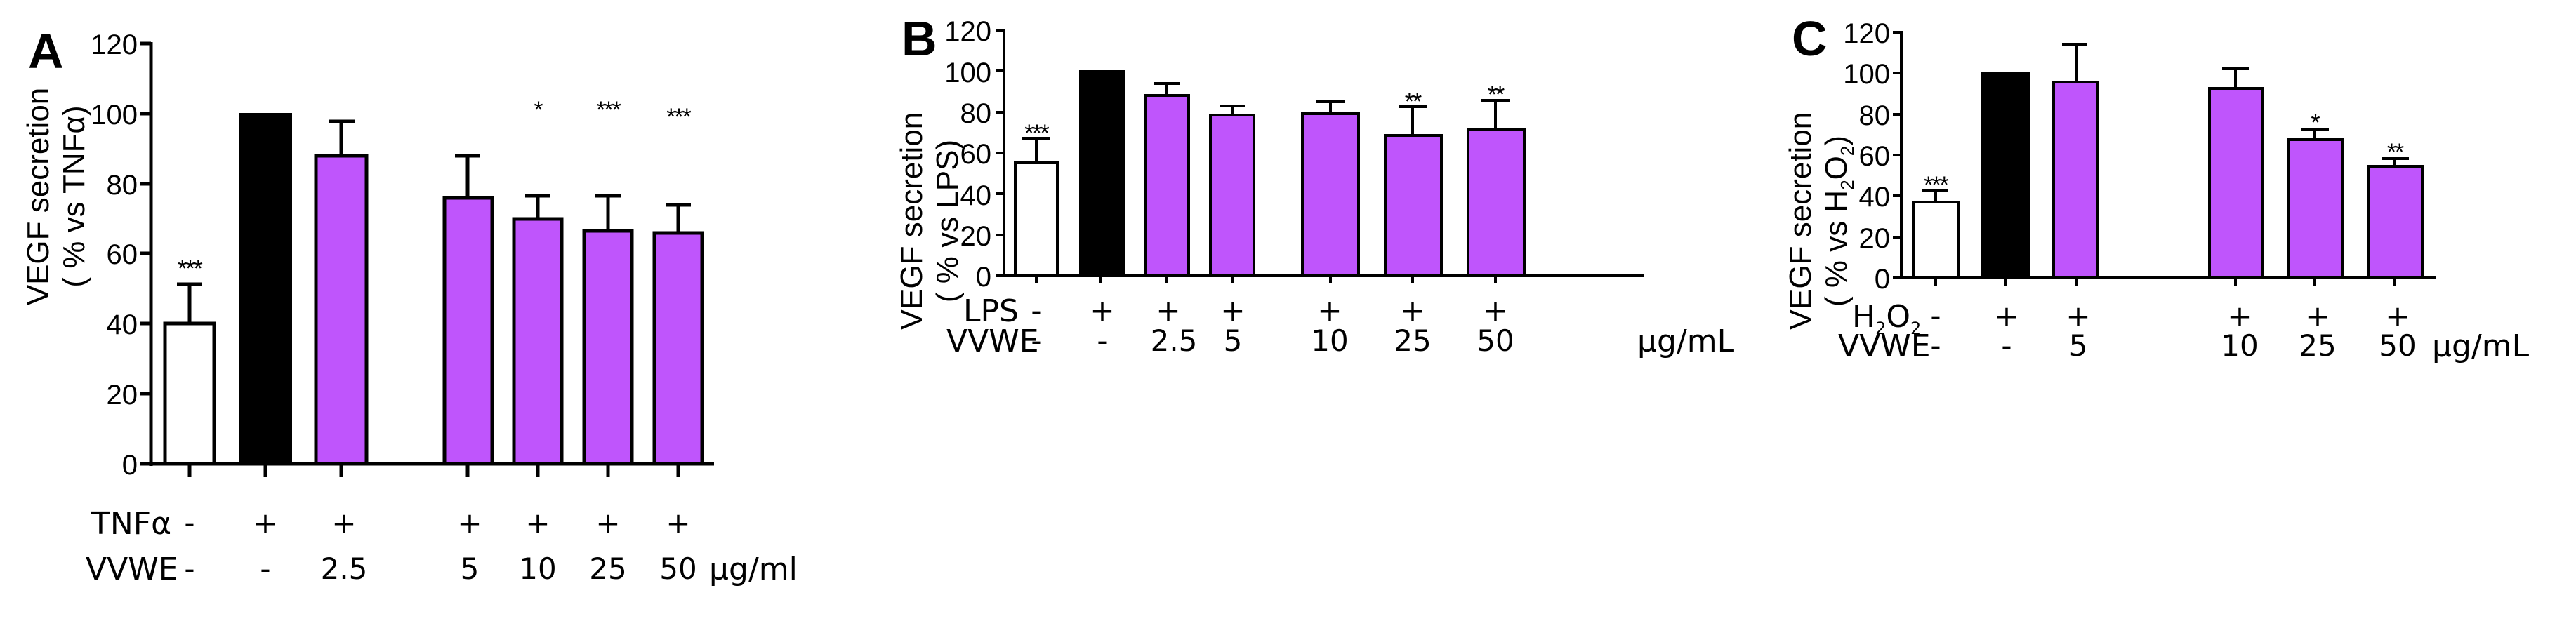 The image size is (2576, 628). I want to click on panel-label: A, so click(46, 52).